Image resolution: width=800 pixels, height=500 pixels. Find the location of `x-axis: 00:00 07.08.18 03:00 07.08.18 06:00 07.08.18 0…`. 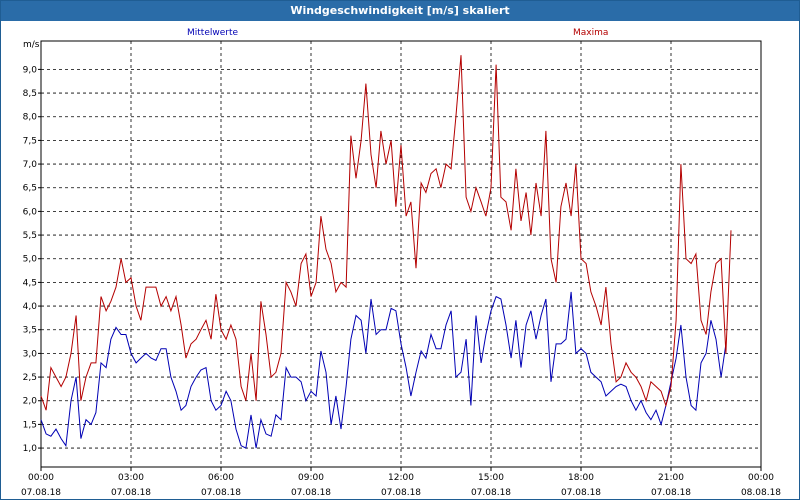

x-axis: 00:00 07.08.18 03:00 07.08.18 06:00 07.08.18 0… is located at coordinates (401, 482).